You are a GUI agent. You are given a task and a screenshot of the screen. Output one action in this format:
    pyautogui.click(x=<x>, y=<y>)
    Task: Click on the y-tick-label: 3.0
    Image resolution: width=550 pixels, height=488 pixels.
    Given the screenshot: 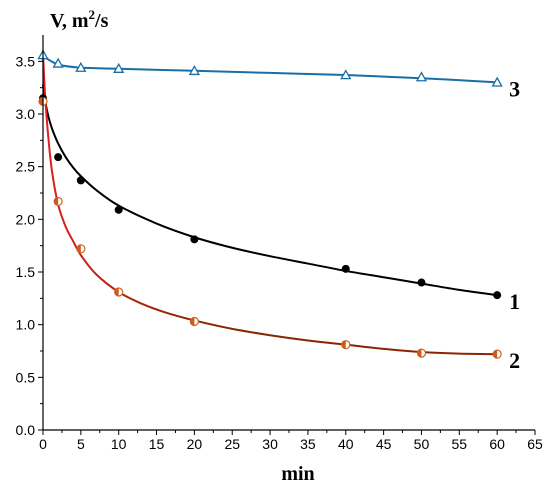 What is the action you would take?
    pyautogui.click(x=26, y=114)
    